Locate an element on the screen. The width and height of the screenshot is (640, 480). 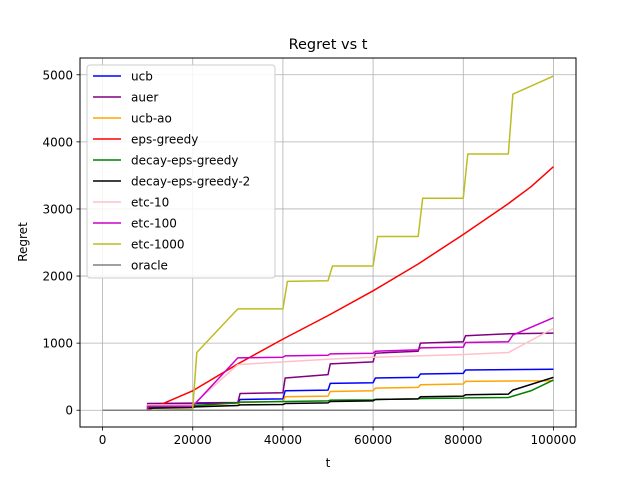
legend-label: etc-1000 is located at coordinates (158, 245).